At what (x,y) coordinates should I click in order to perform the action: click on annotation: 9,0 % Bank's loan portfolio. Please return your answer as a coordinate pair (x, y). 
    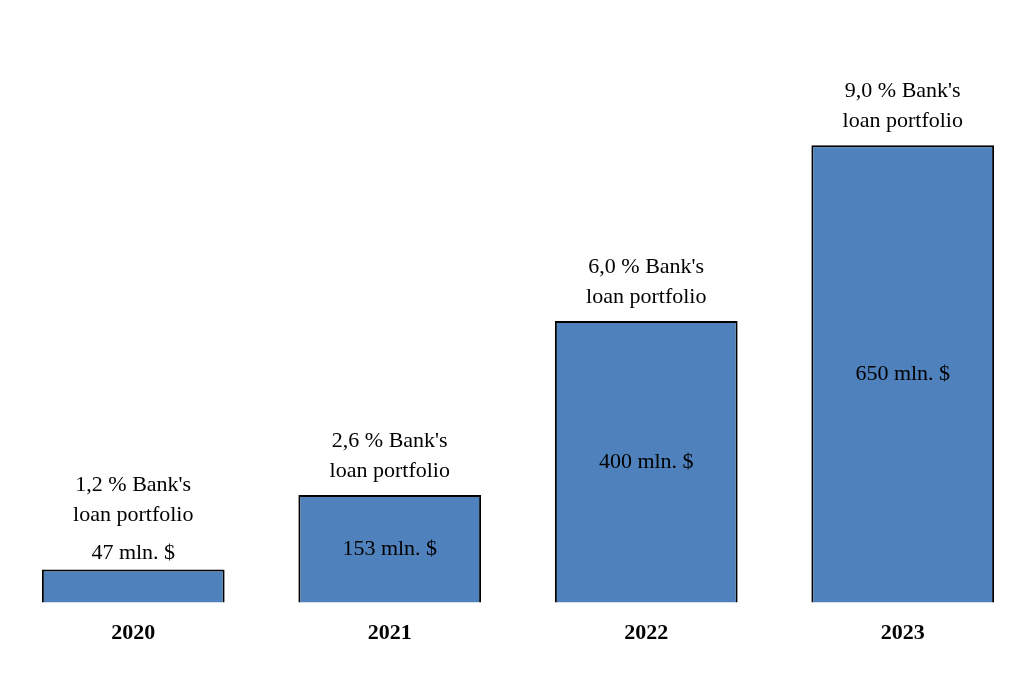
    Looking at the image, I should click on (902, 104).